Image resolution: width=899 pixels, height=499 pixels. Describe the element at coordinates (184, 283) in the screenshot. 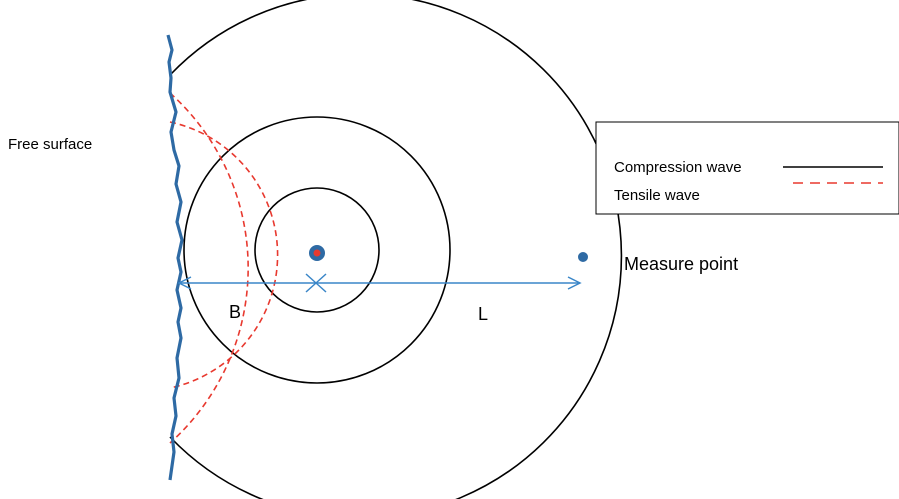

I see `arrowhead-left` at that location.